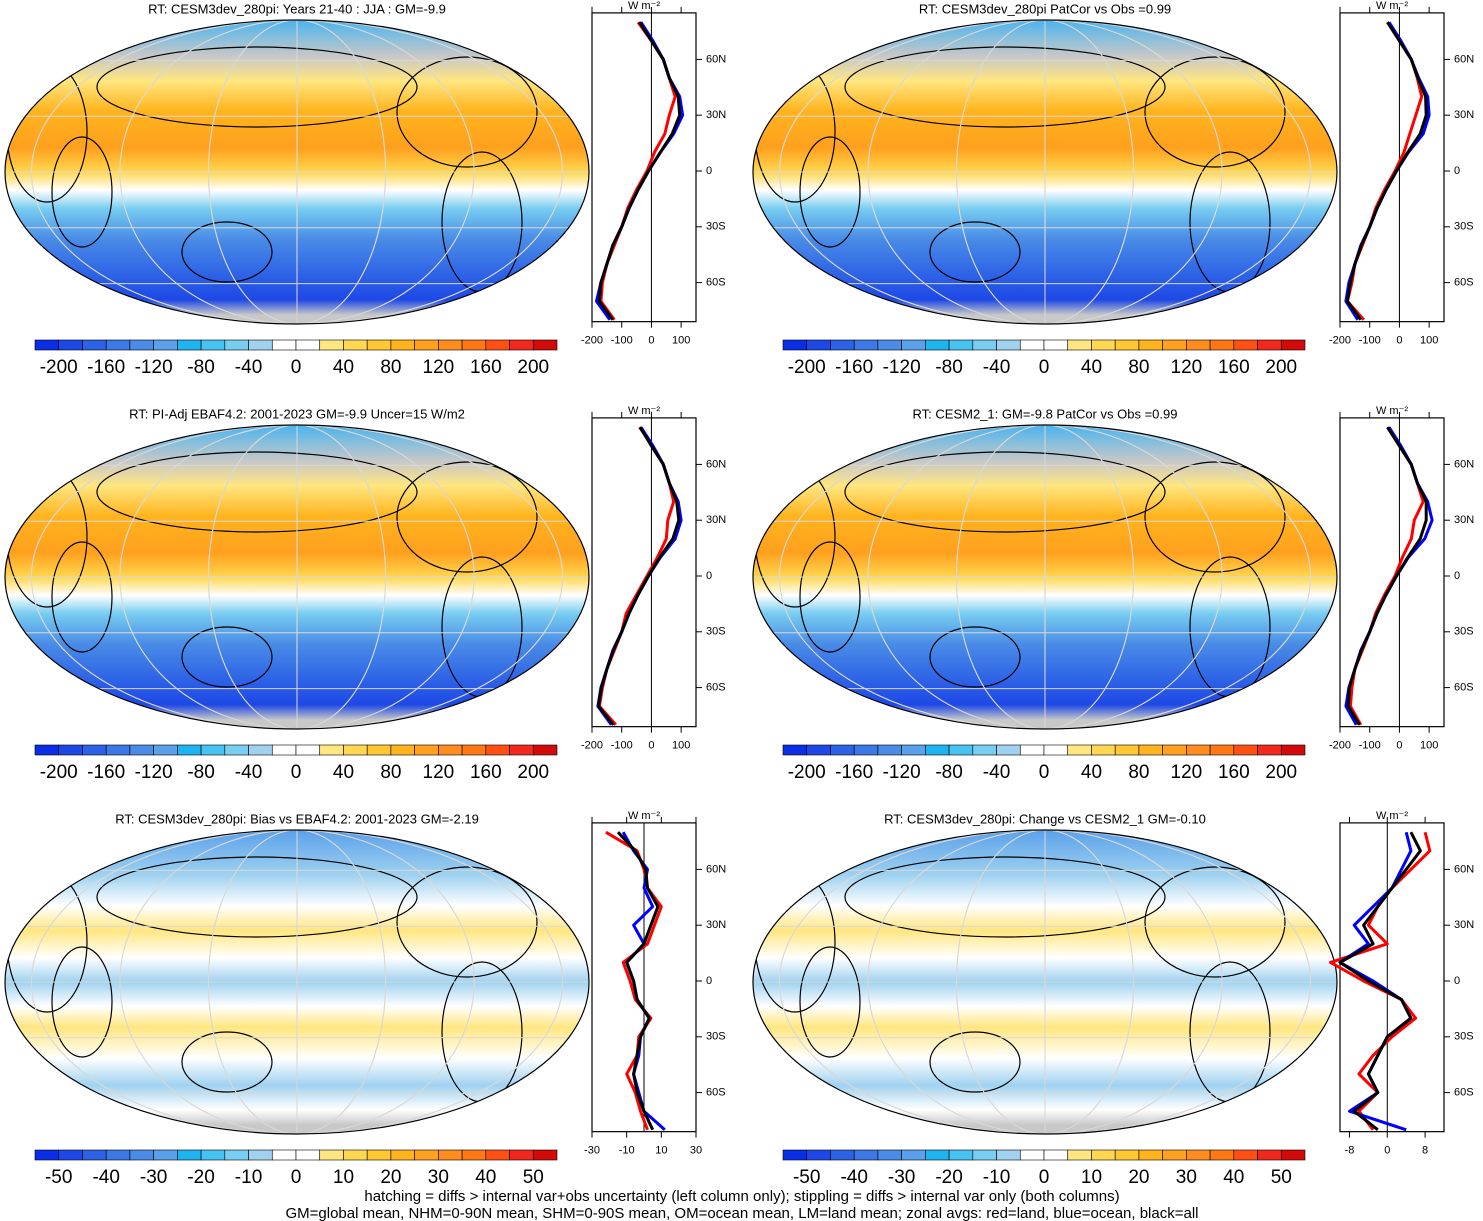 The height and width of the screenshot is (1221, 1483). I want to click on panel-title: RT: CESM3dev_280pi PatCor vs Obs =0.99, so click(1045, 8).